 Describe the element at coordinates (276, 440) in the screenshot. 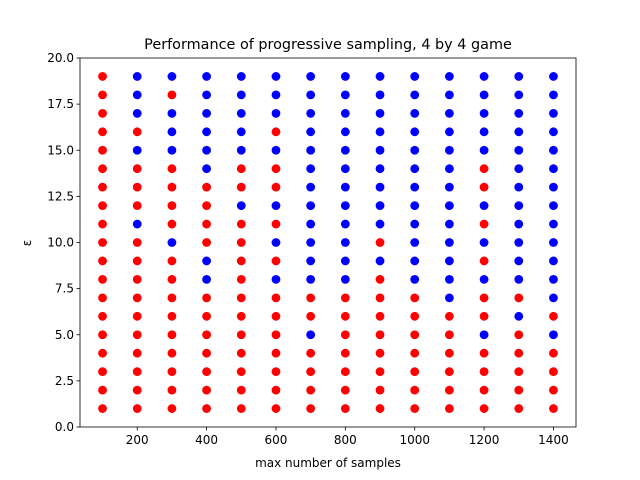

I see `x-tick-label: 600` at that location.